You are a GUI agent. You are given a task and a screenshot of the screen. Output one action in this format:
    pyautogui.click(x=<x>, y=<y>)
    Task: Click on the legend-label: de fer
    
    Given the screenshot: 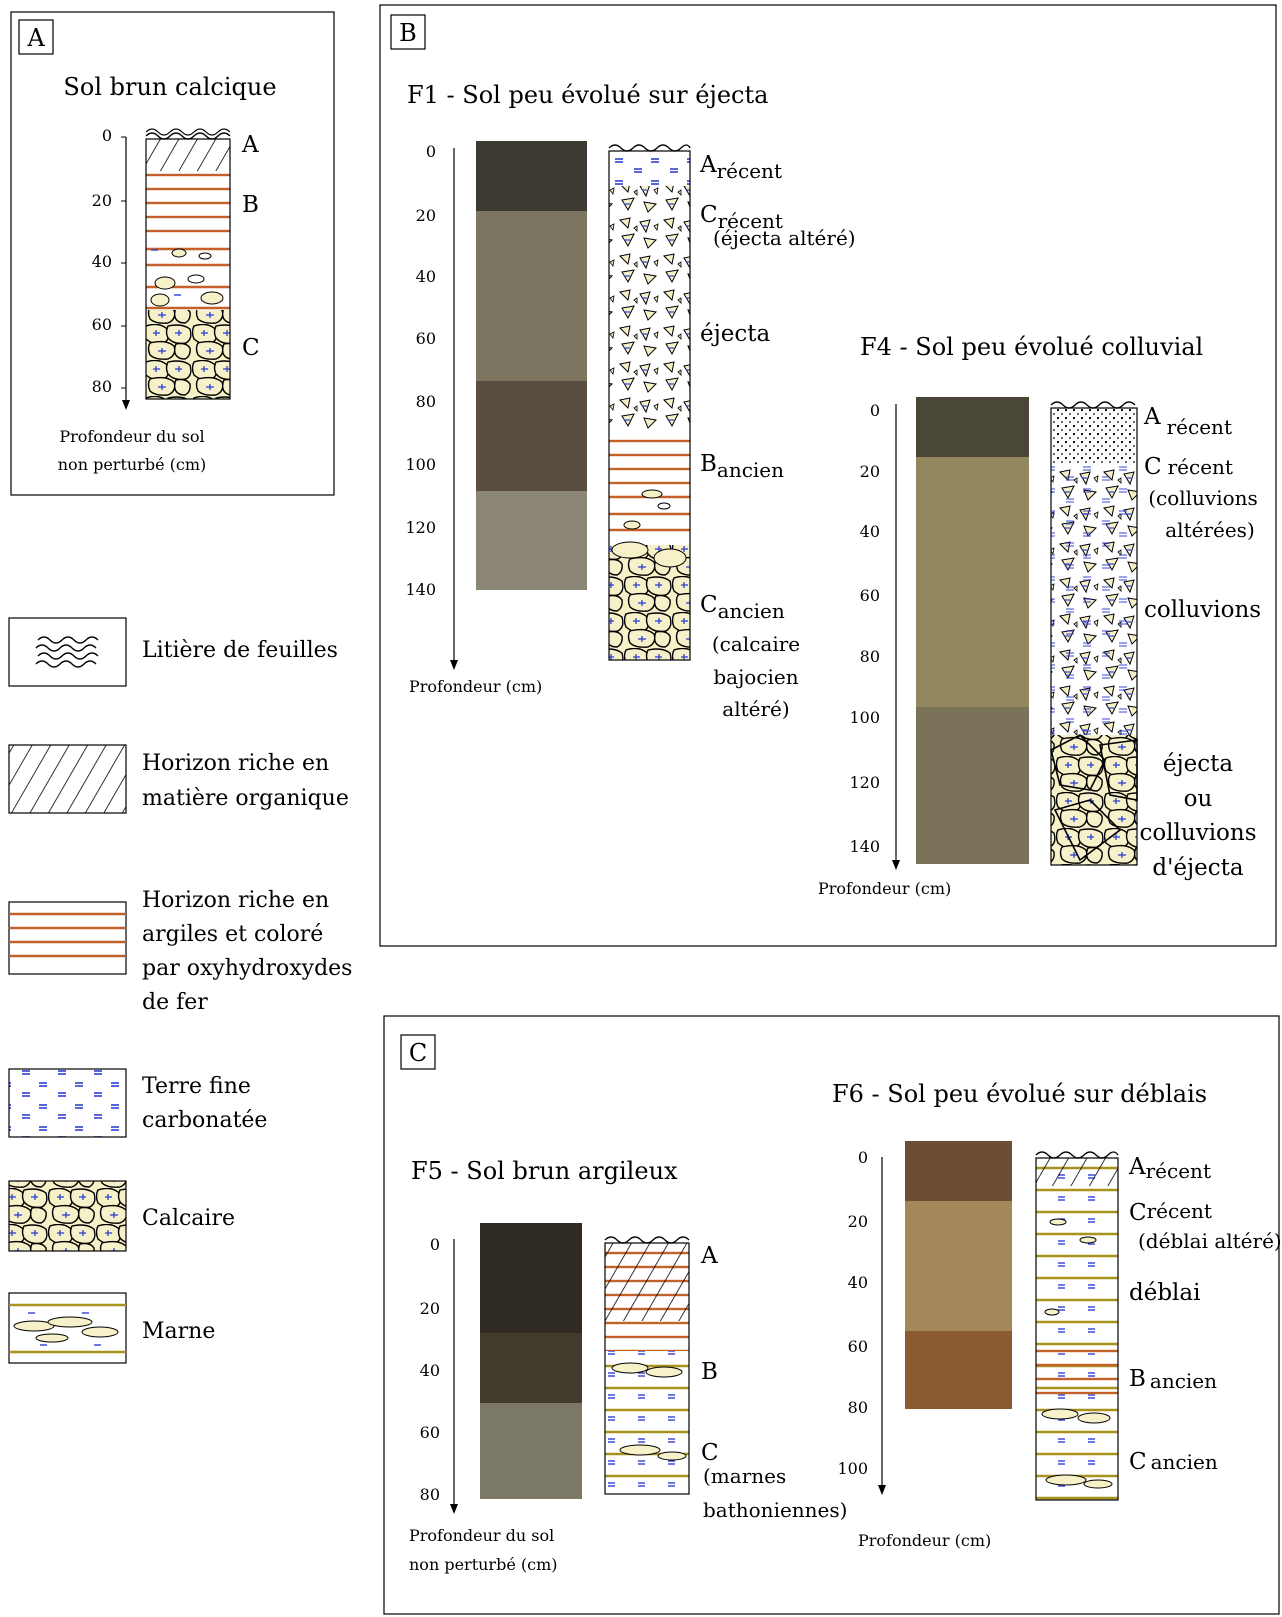 What is the action you would take?
    pyautogui.click(x=175, y=1002)
    